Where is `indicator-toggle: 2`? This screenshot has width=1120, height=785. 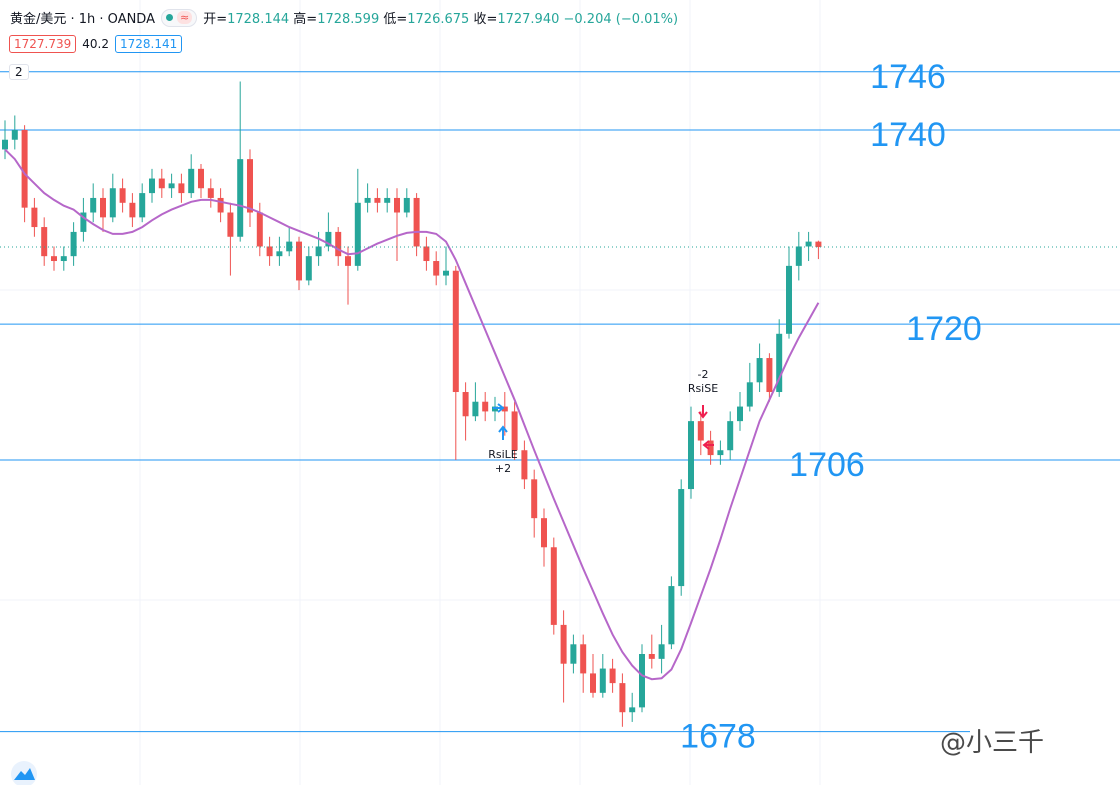 indicator-toggle: 2 is located at coordinates (19, 72).